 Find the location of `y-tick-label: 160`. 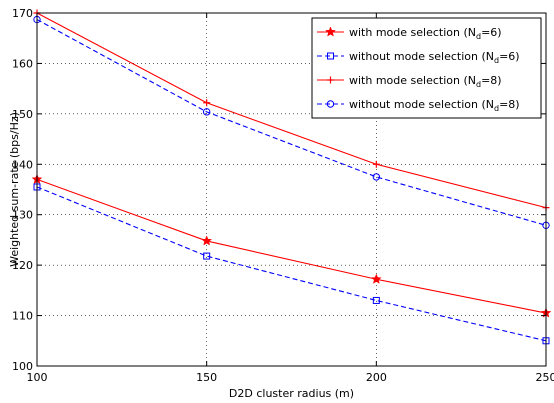

y-tick-label: 160 is located at coordinates (22, 63).